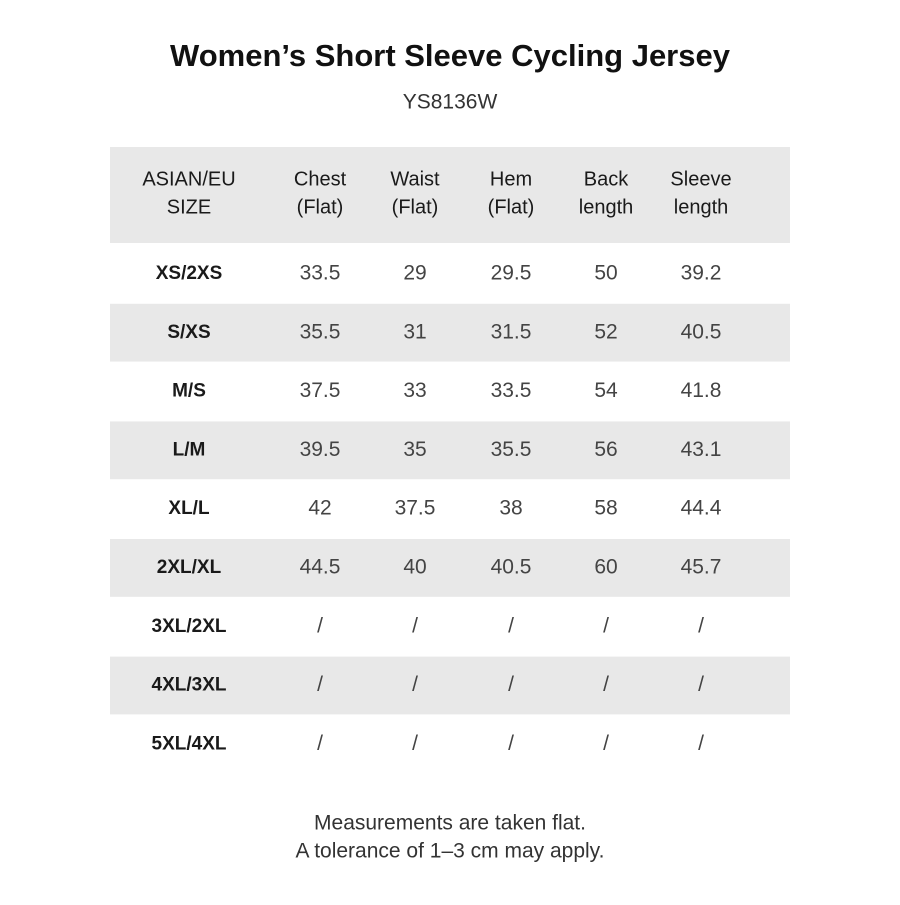  Describe the element at coordinates (189, 626) in the screenshot. I see `size-label: 3XL/2XL` at that location.